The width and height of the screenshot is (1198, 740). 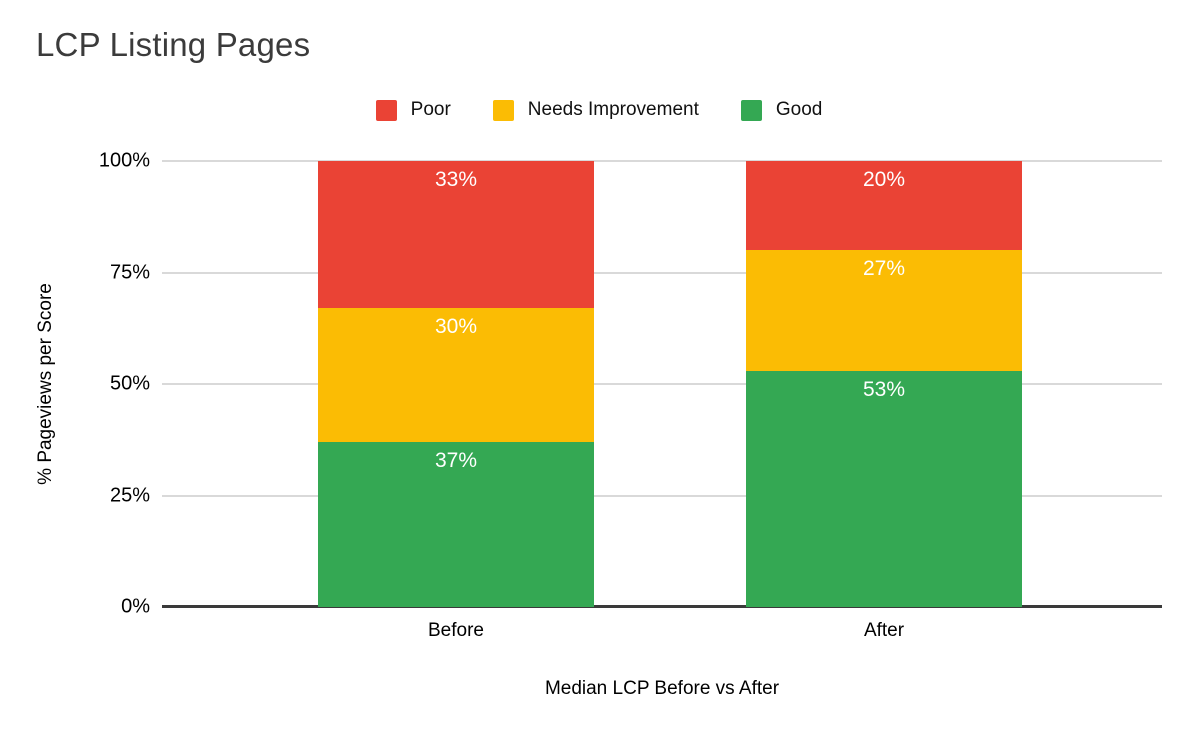 I want to click on legend-item: Good, so click(x=781, y=110).